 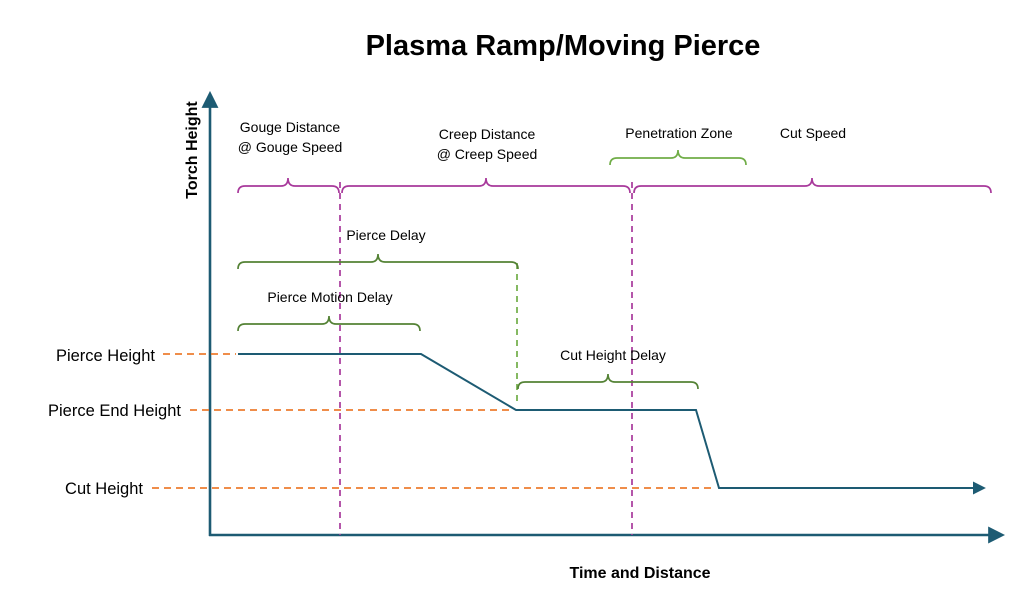 I want to click on cut-height-label: Cut Height, so click(x=104, y=489).